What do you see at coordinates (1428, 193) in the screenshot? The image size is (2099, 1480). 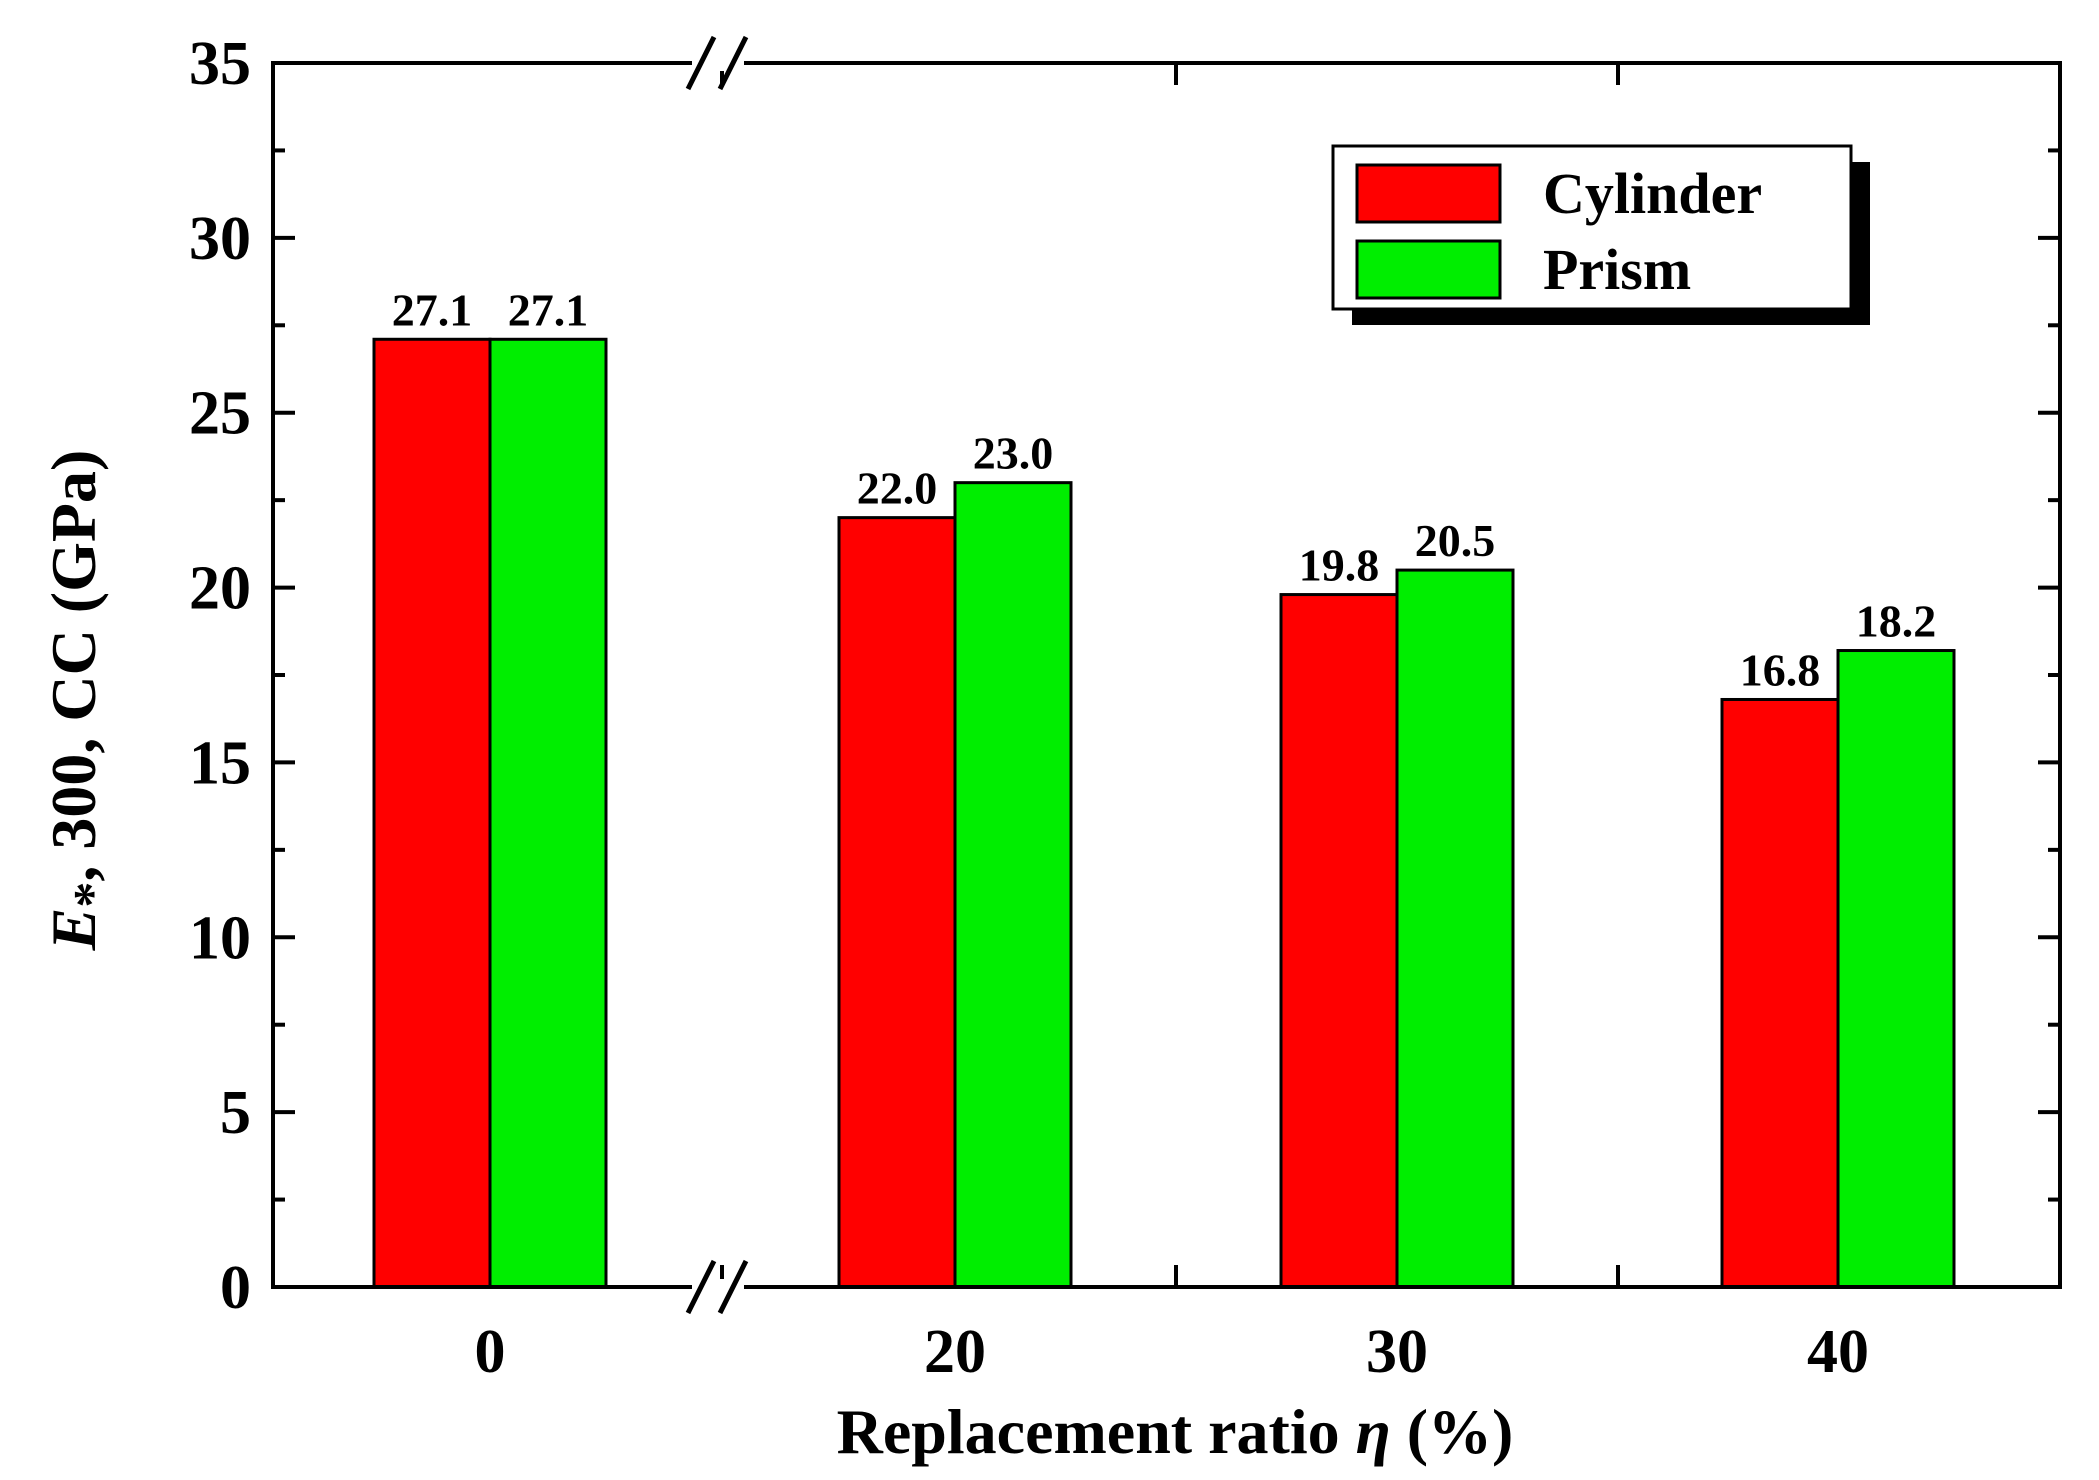 I see `legend-swatch-cylinder` at bounding box center [1428, 193].